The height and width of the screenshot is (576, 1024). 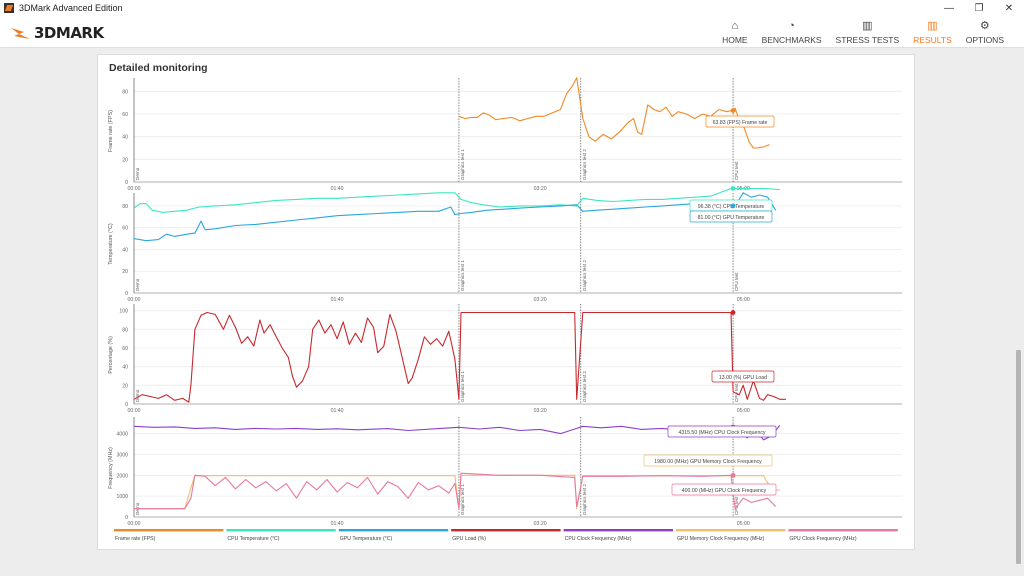 What do you see at coordinates (791, 39) in the screenshot?
I see `nav-benchmarks-label: BENCHMARKS` at bounding box center [791, 39].